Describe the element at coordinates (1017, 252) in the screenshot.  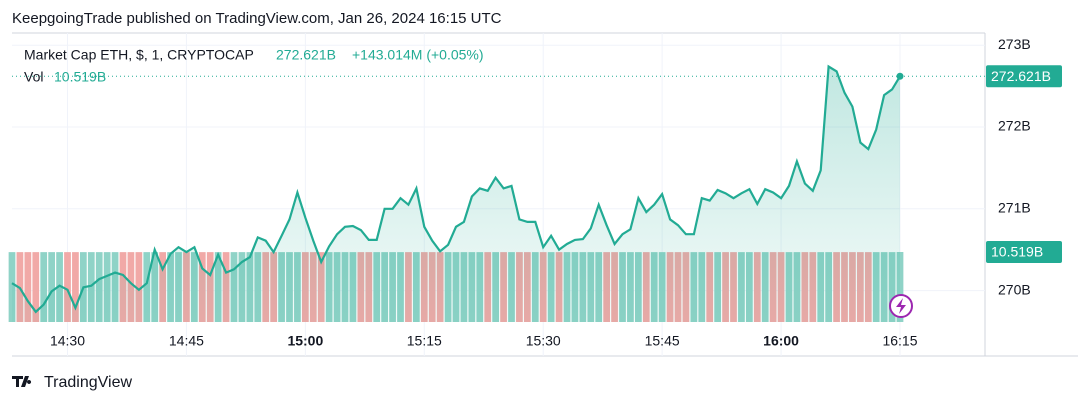
I see `last-volume-label: 10.519B` at that location.